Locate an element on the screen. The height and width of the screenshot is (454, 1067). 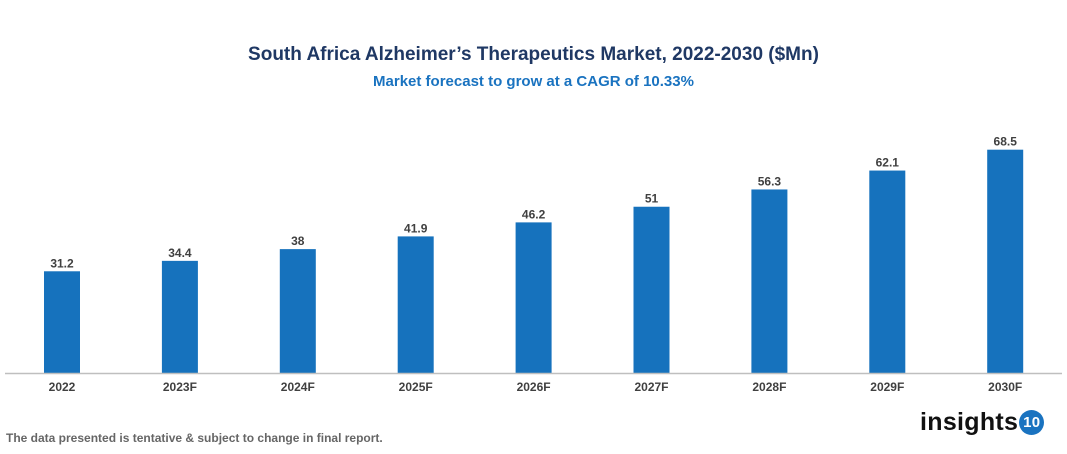
x-tick-label: 2025F is located at coordinates (416, 387).